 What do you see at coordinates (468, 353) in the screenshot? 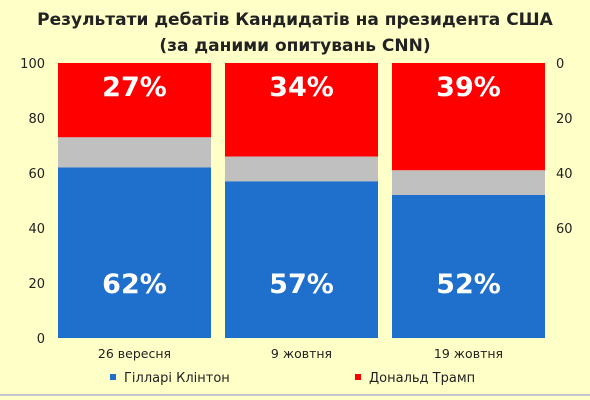
I see `category-label: 19 жовтня` at bounding box center [468, 353].